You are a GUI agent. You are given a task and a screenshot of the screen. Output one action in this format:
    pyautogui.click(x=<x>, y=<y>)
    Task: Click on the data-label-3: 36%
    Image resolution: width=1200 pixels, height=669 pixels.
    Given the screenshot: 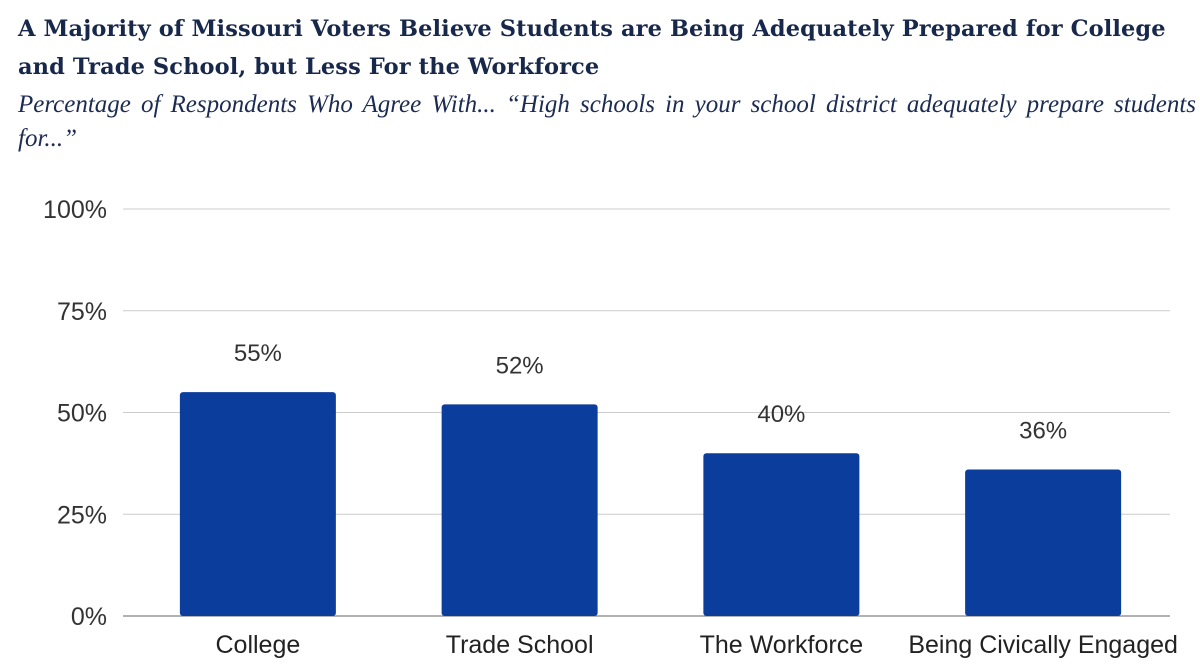 What is the action you would take?
    pyautogui.click(x=1043, y=430)
    